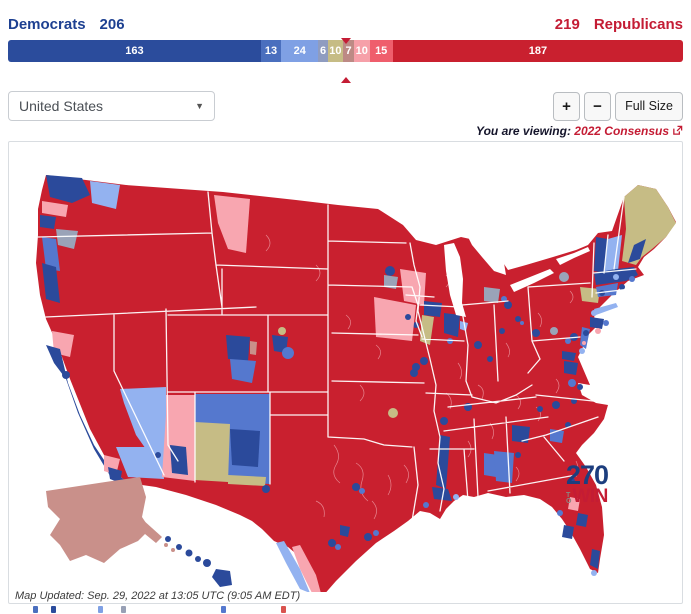 Image resolution: width=691 pixels, height=614 pixels. What do you see at coordinates (621, 131) in the screenshot?
I see `consensus-map-link: 2022 Consensus` at bounding box center [621, 131].